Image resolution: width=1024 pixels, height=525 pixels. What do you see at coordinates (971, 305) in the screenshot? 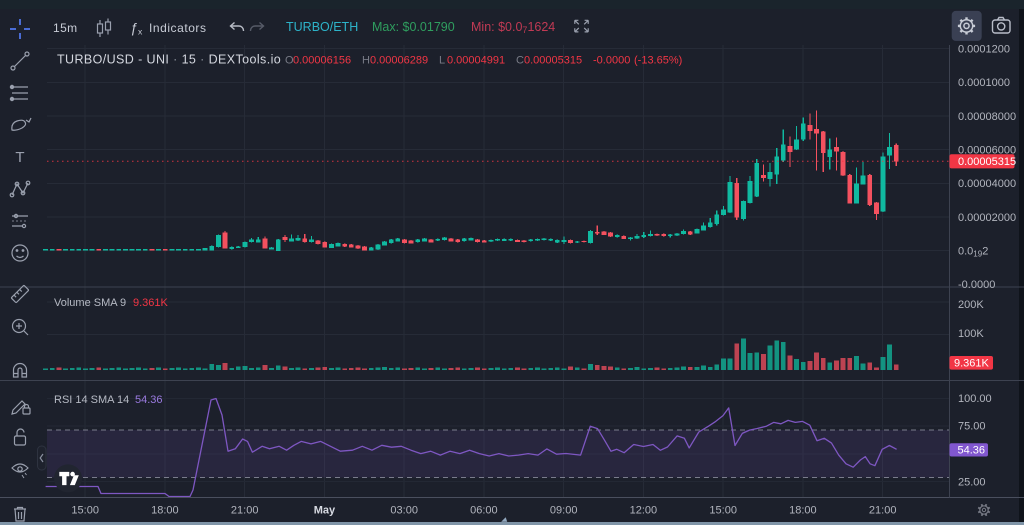
I see `svg-text: 200K` at bounding box center [971, 305].